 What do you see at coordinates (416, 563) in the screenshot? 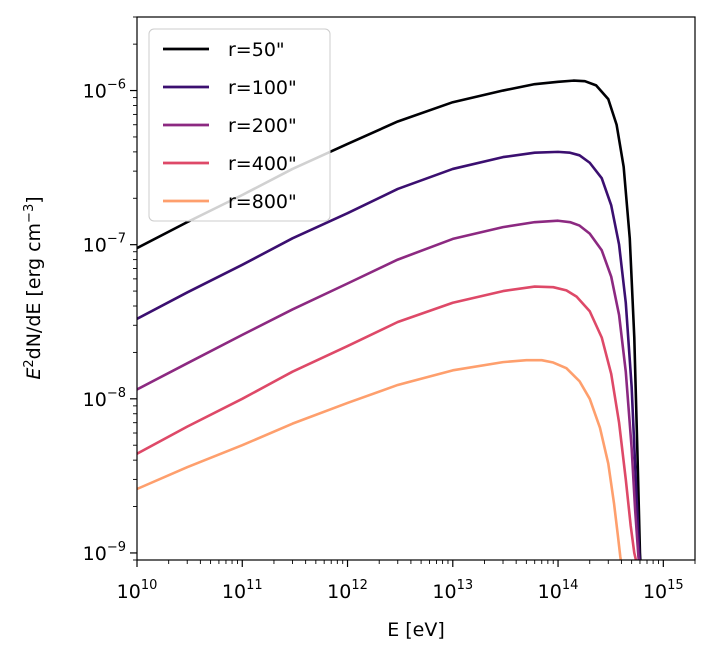
I see `x-axis-ticks` at bounding box center [416, 563].